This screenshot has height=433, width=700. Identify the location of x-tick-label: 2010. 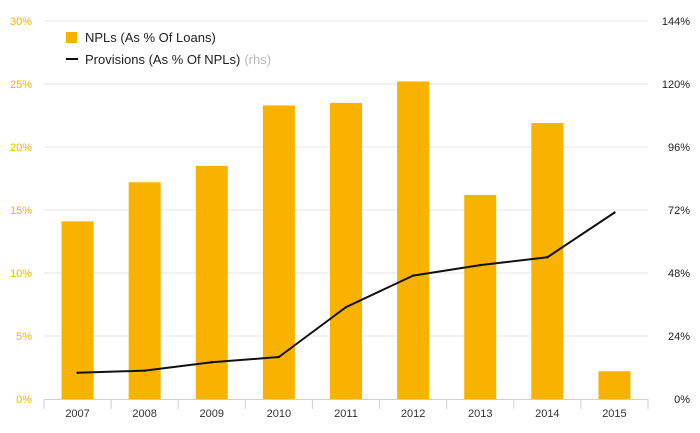
(279, 414).